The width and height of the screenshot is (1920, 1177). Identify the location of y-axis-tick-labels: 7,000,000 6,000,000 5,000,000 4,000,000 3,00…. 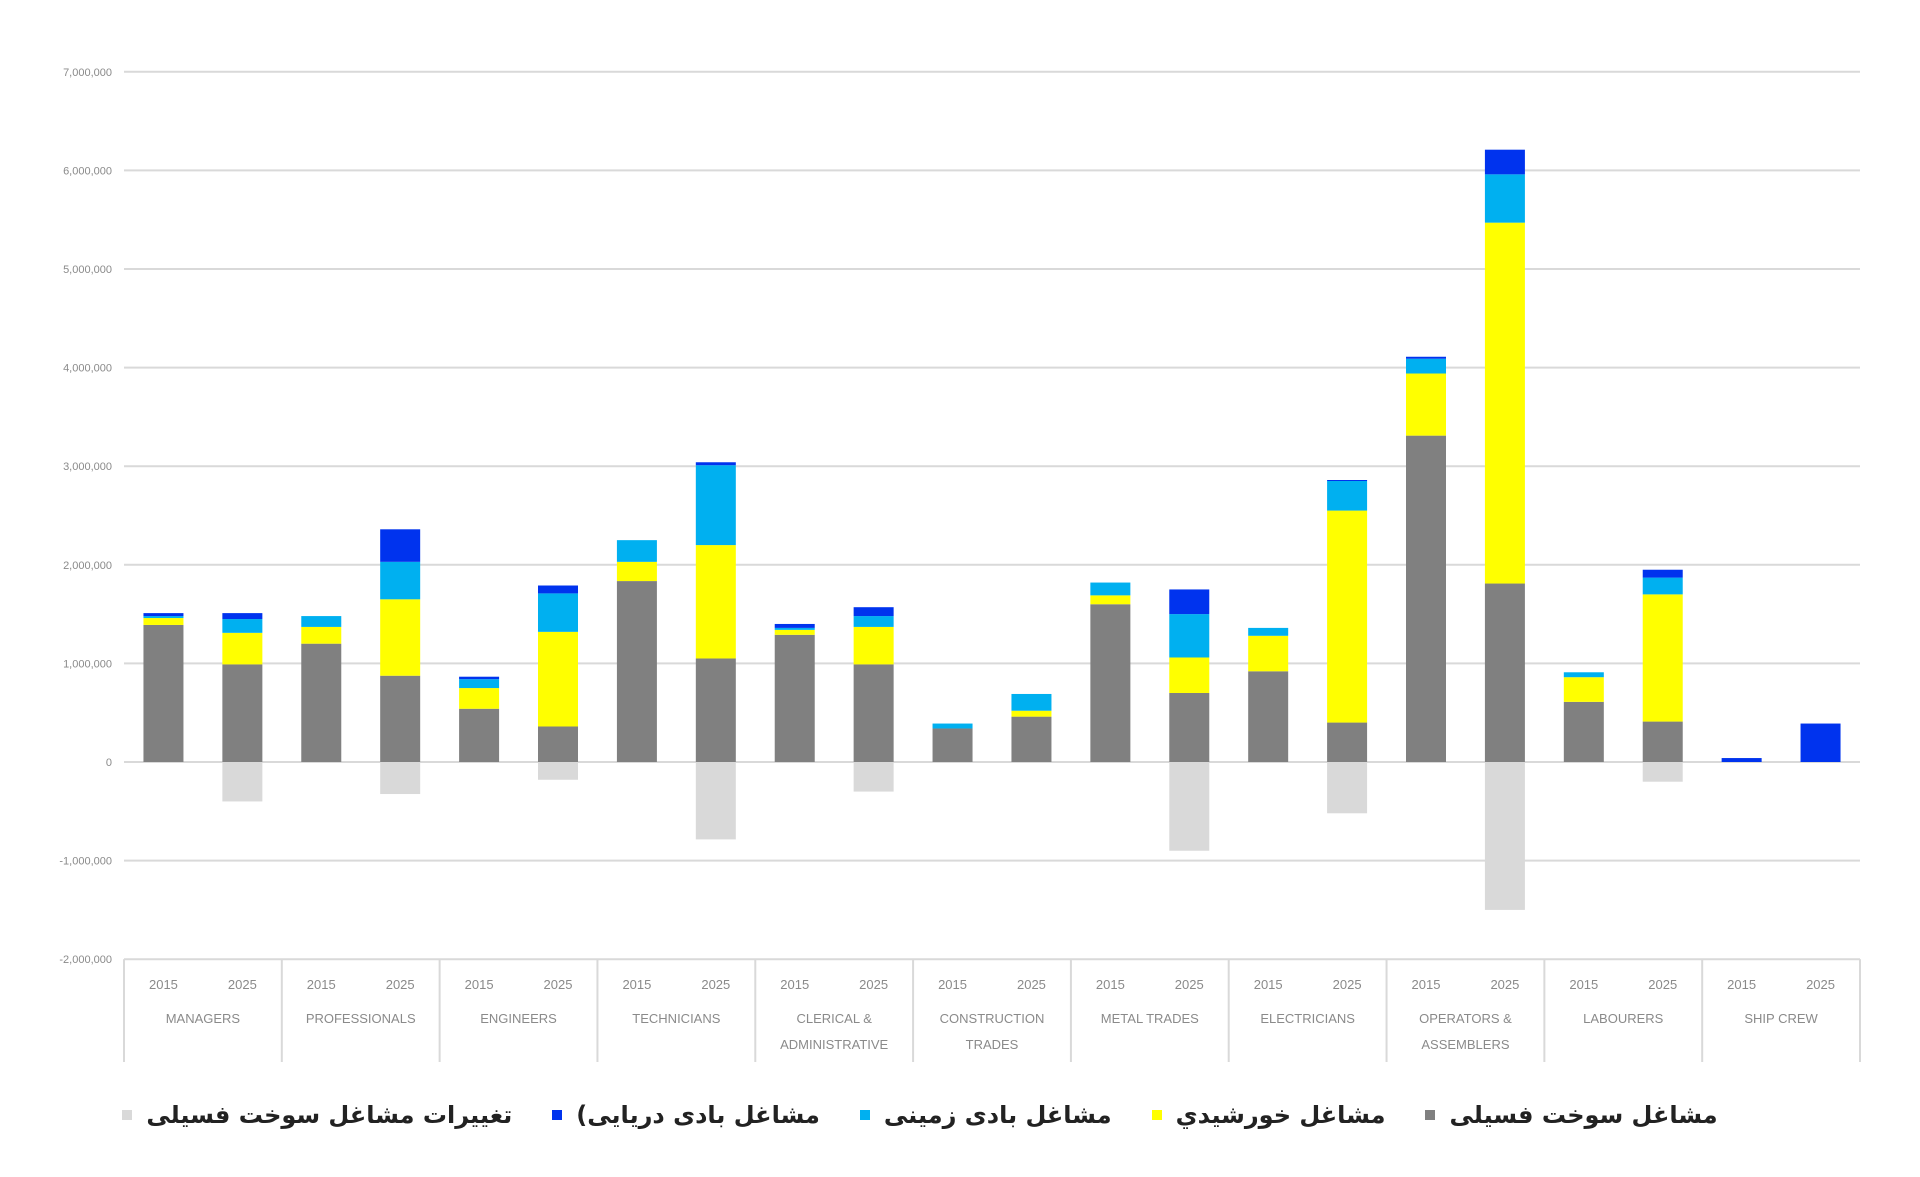
(85, 516).